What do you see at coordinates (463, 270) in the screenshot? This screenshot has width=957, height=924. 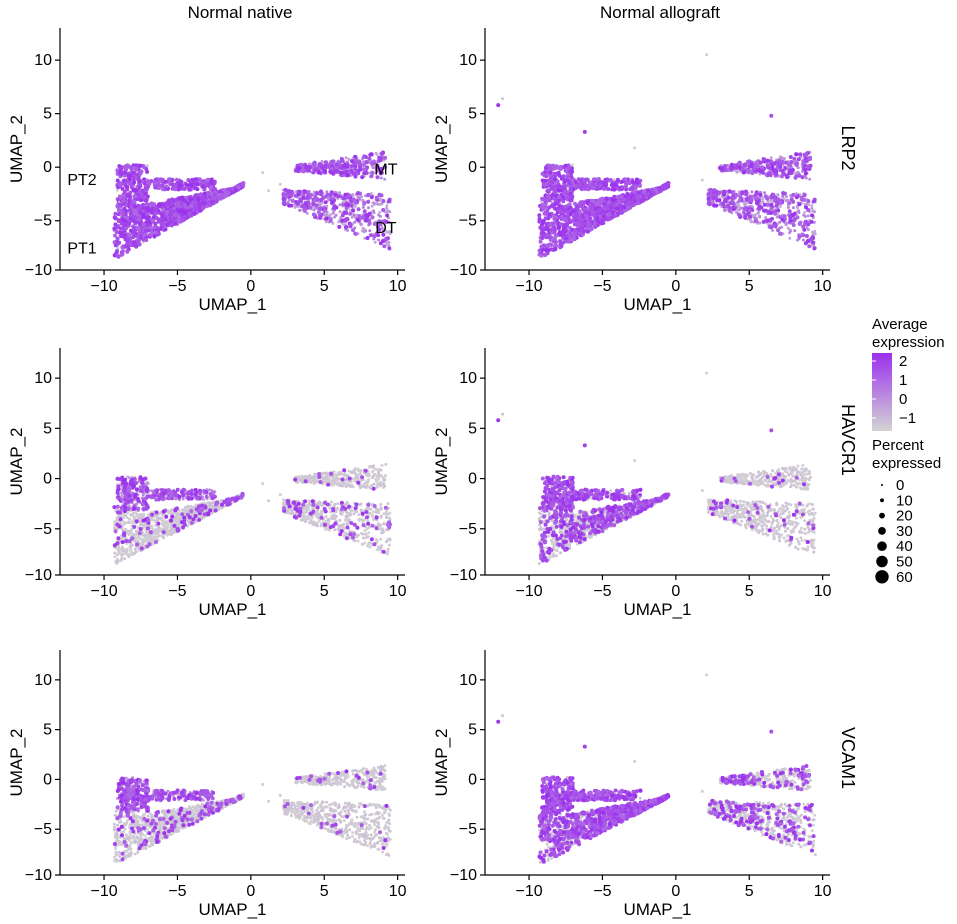 I see `y-tick-label: −10` at bounding box center [463, 270].